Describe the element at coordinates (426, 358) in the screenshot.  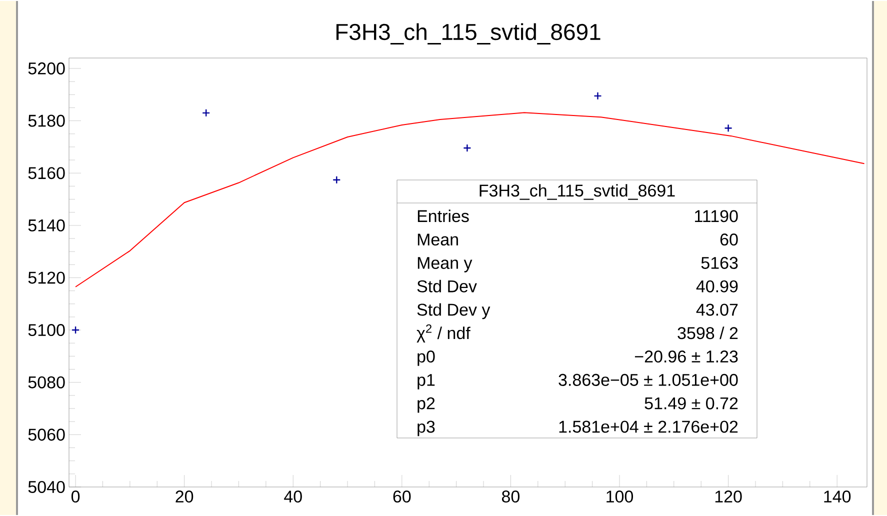
I see `annotation: p0` at that location.